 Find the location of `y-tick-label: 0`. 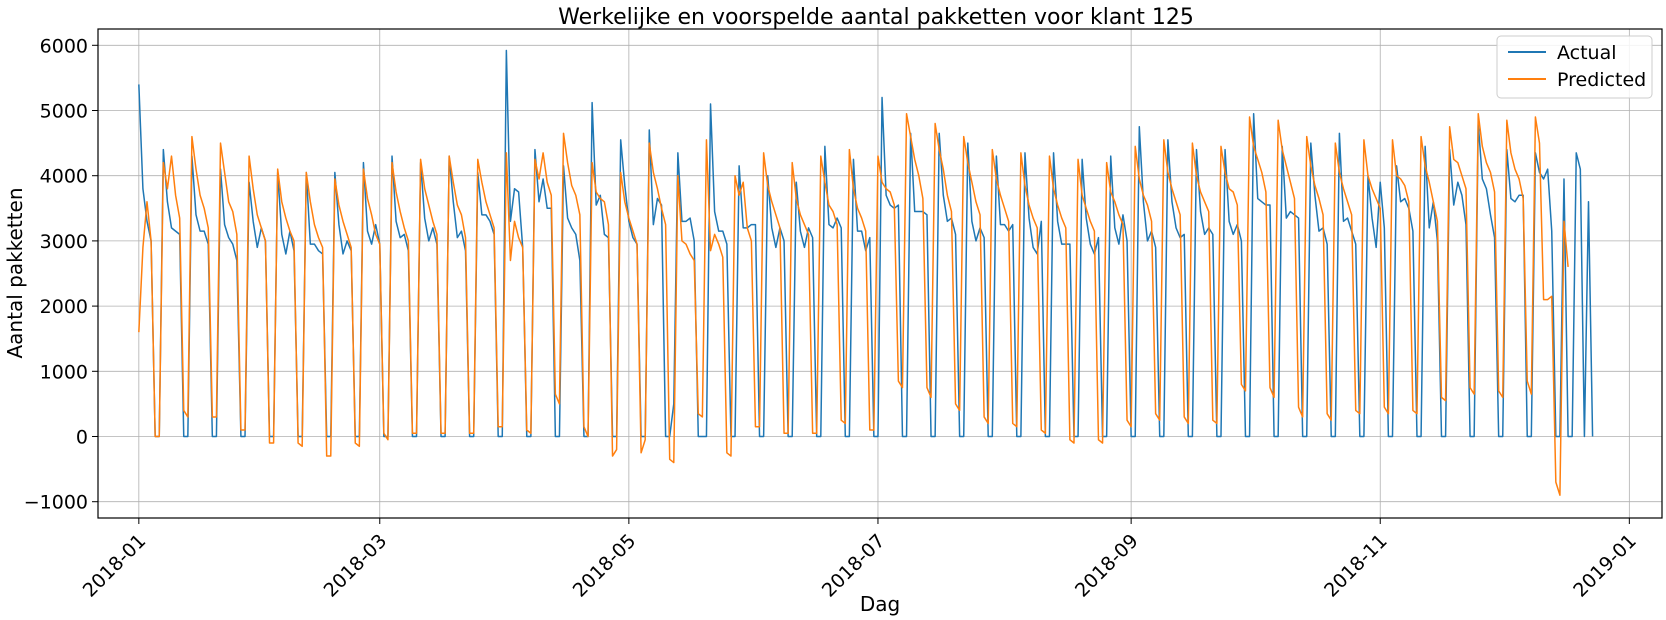

y-tick-label: 0 is located at coordinates (82, 438).